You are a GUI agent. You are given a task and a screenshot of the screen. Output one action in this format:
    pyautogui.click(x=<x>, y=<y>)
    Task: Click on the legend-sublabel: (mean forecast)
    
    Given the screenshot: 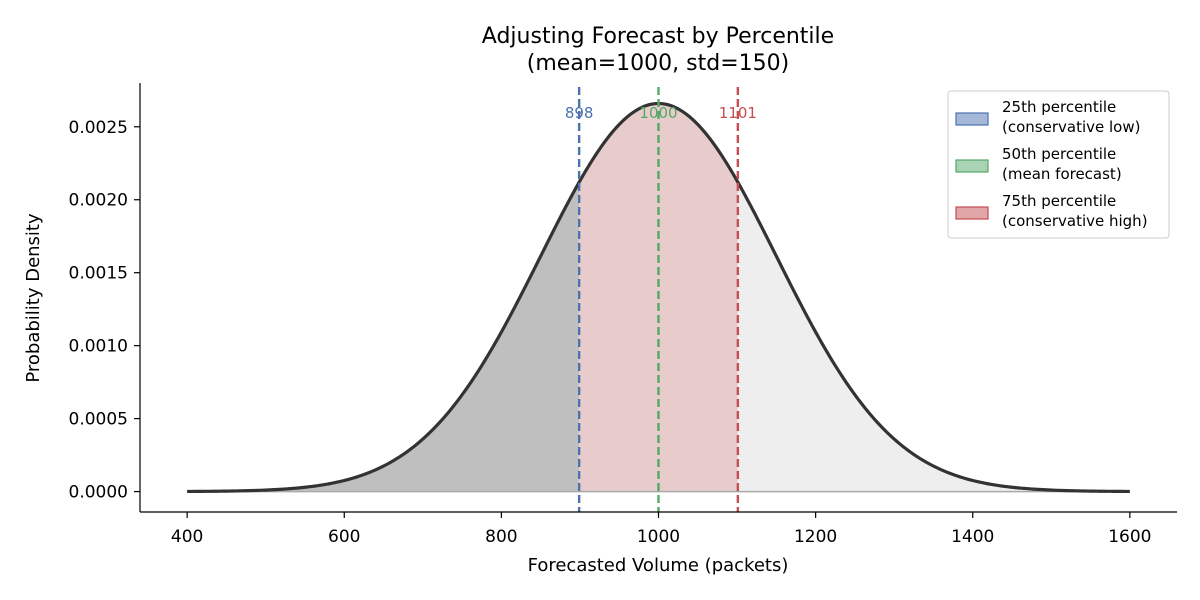 What is the action you would take?
    pyautogui.click(x=1062, y=174)
    